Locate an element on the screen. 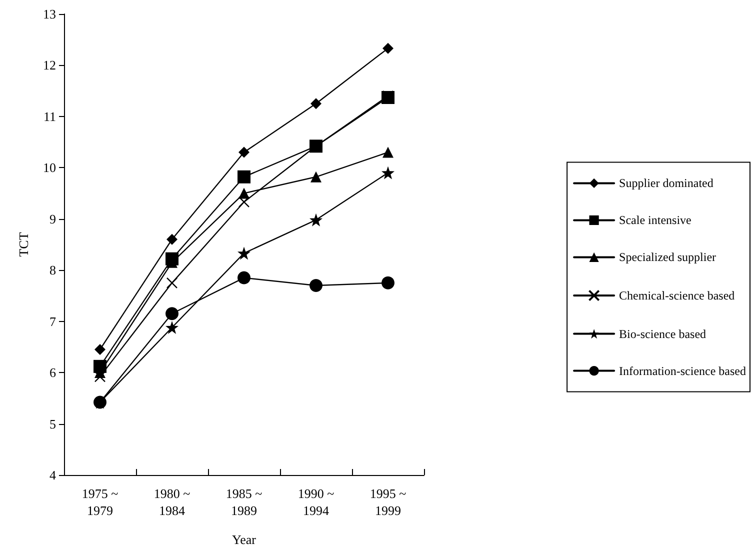  x-axis-title: Year is located at coordinates (244, 539).